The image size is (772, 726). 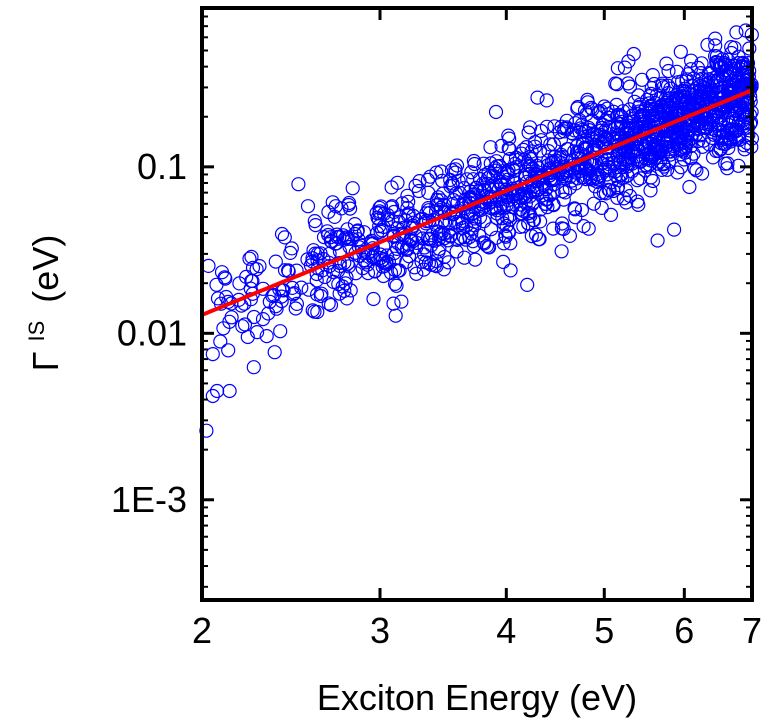 What do you see at coordinates (752, 630) in the screenshot?
I see `x-tick-label: 7` at bounding box center [752, 630].